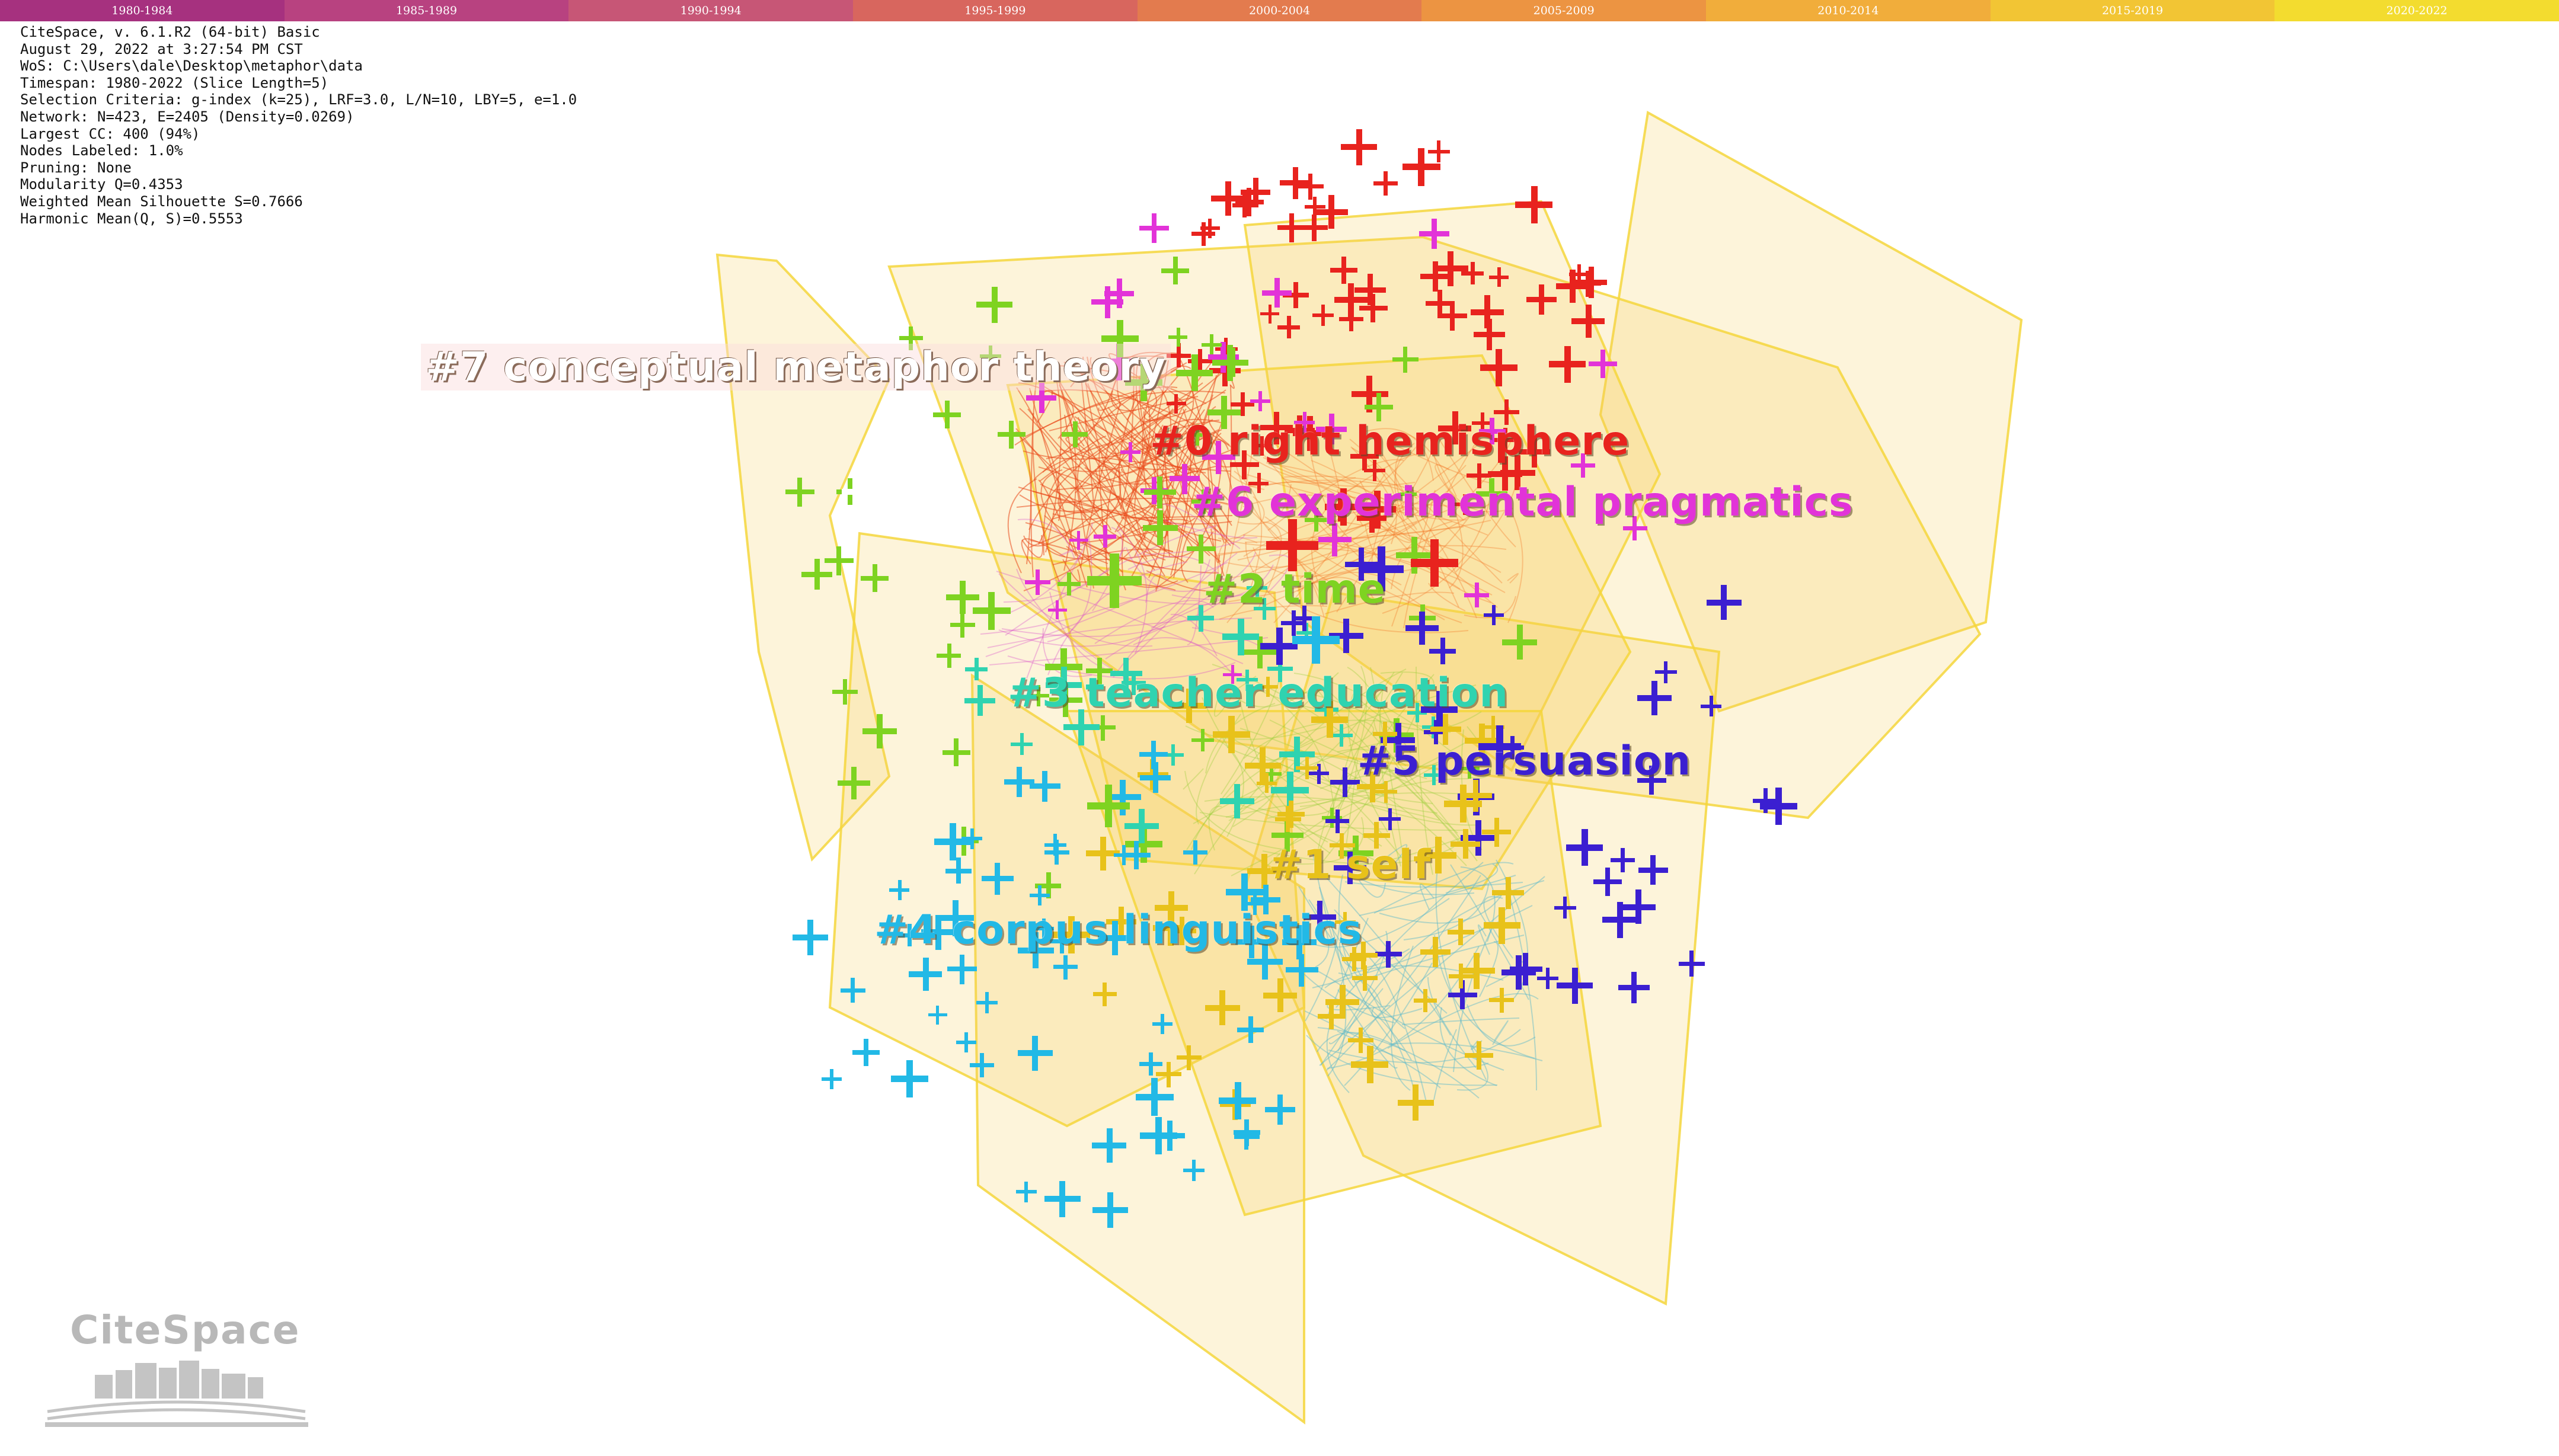 This screenshot has height=1456, width=2559. I want to click on cluster-label: #0 right hemisphere, so click(1390, 441).